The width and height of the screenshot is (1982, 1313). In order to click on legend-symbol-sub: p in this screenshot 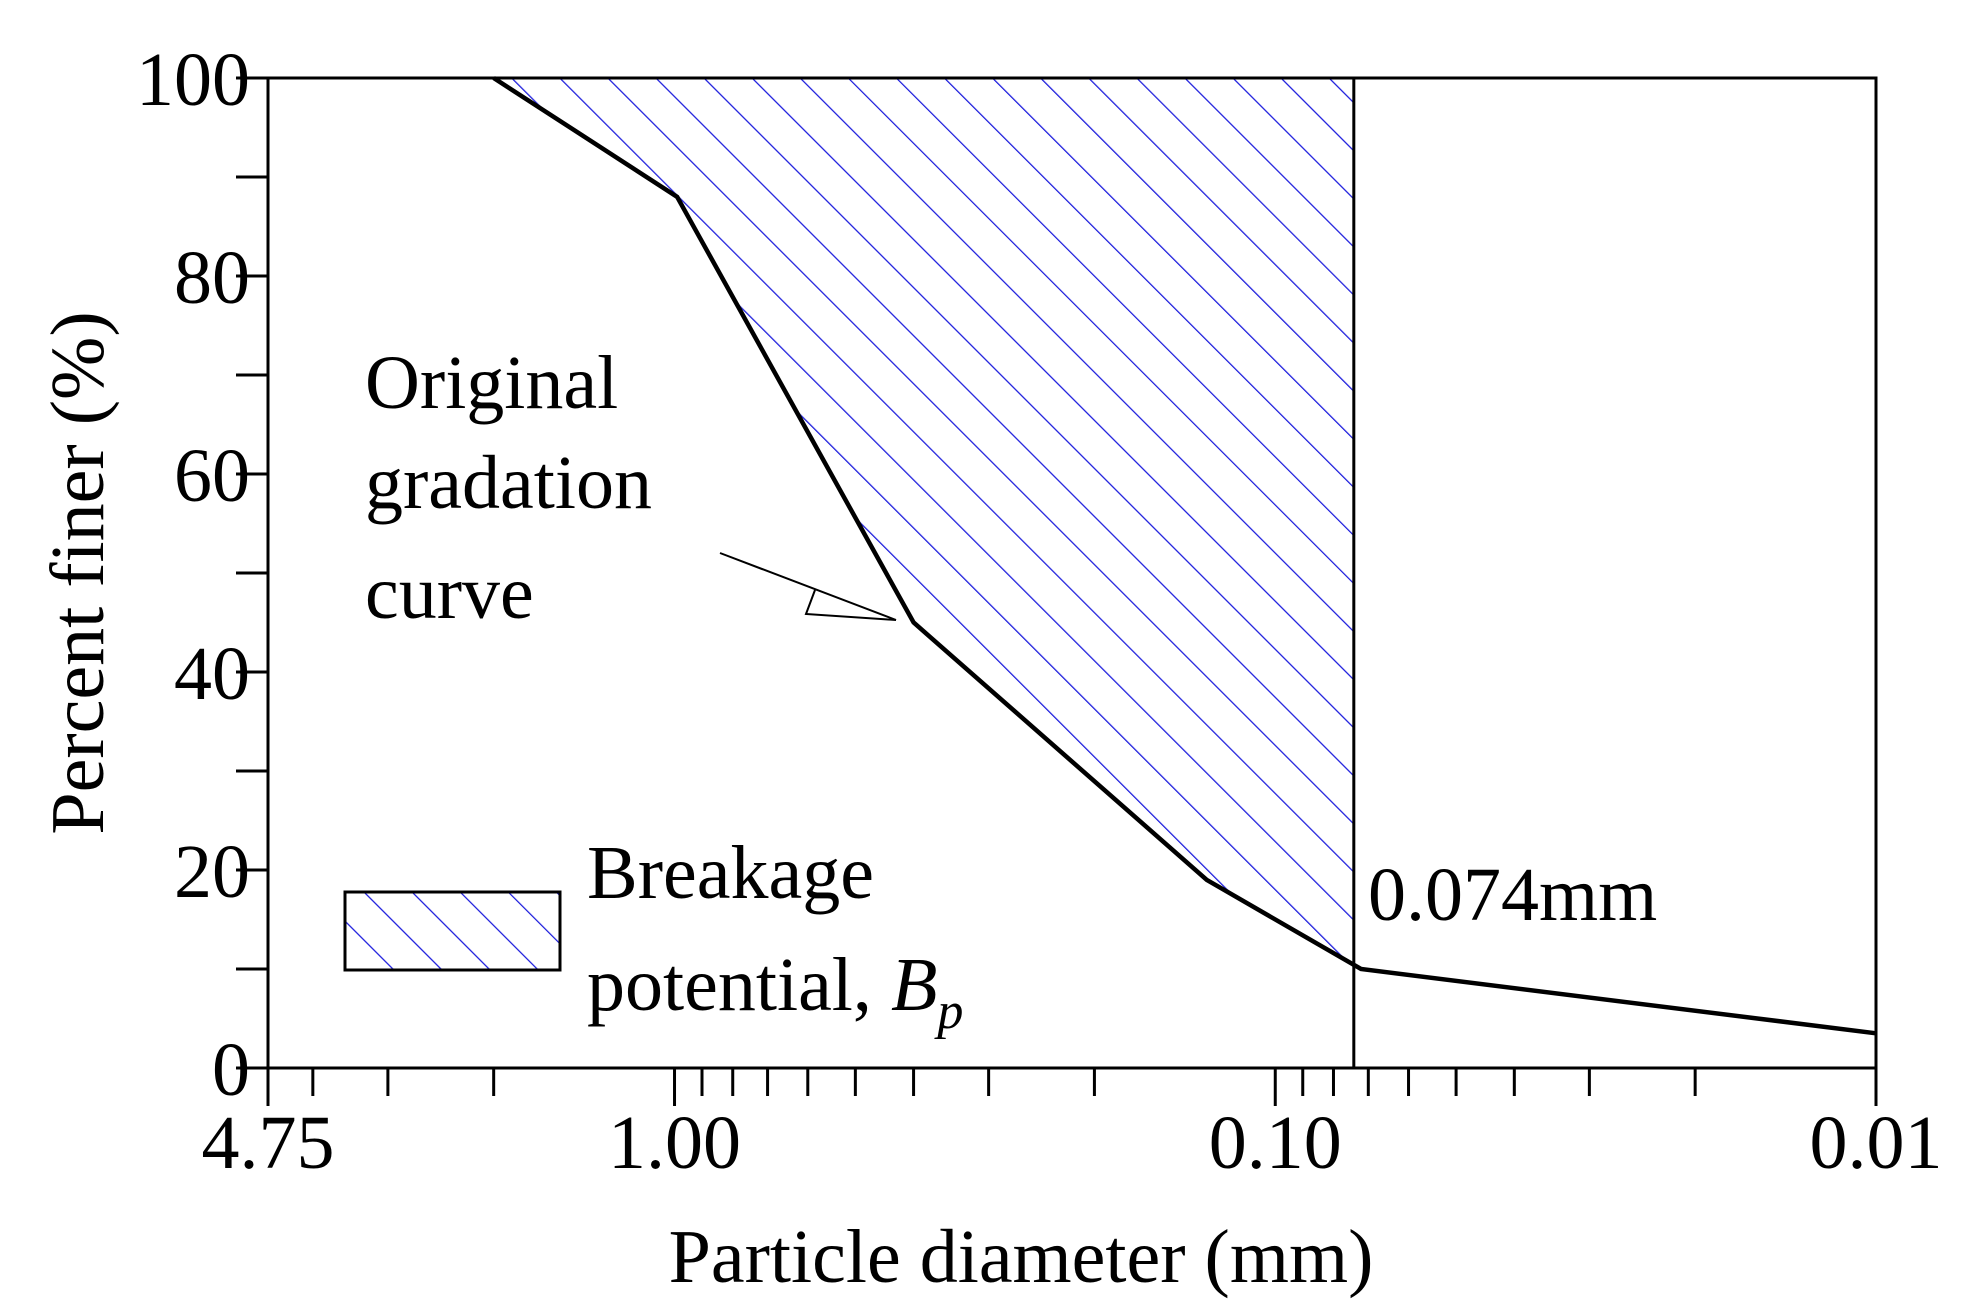, I will do `click(948, 1011)`.